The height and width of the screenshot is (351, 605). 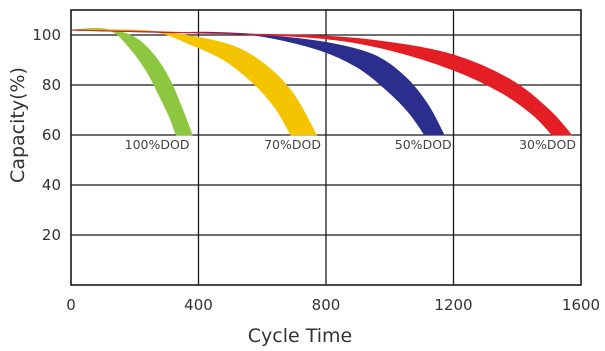 What do you see at coordinates (350, 144) in the screenshot?
I see `band-labels: 100%DOD 70%DOD 50%DOD 30%DOD` at bounding box center [350, 144].